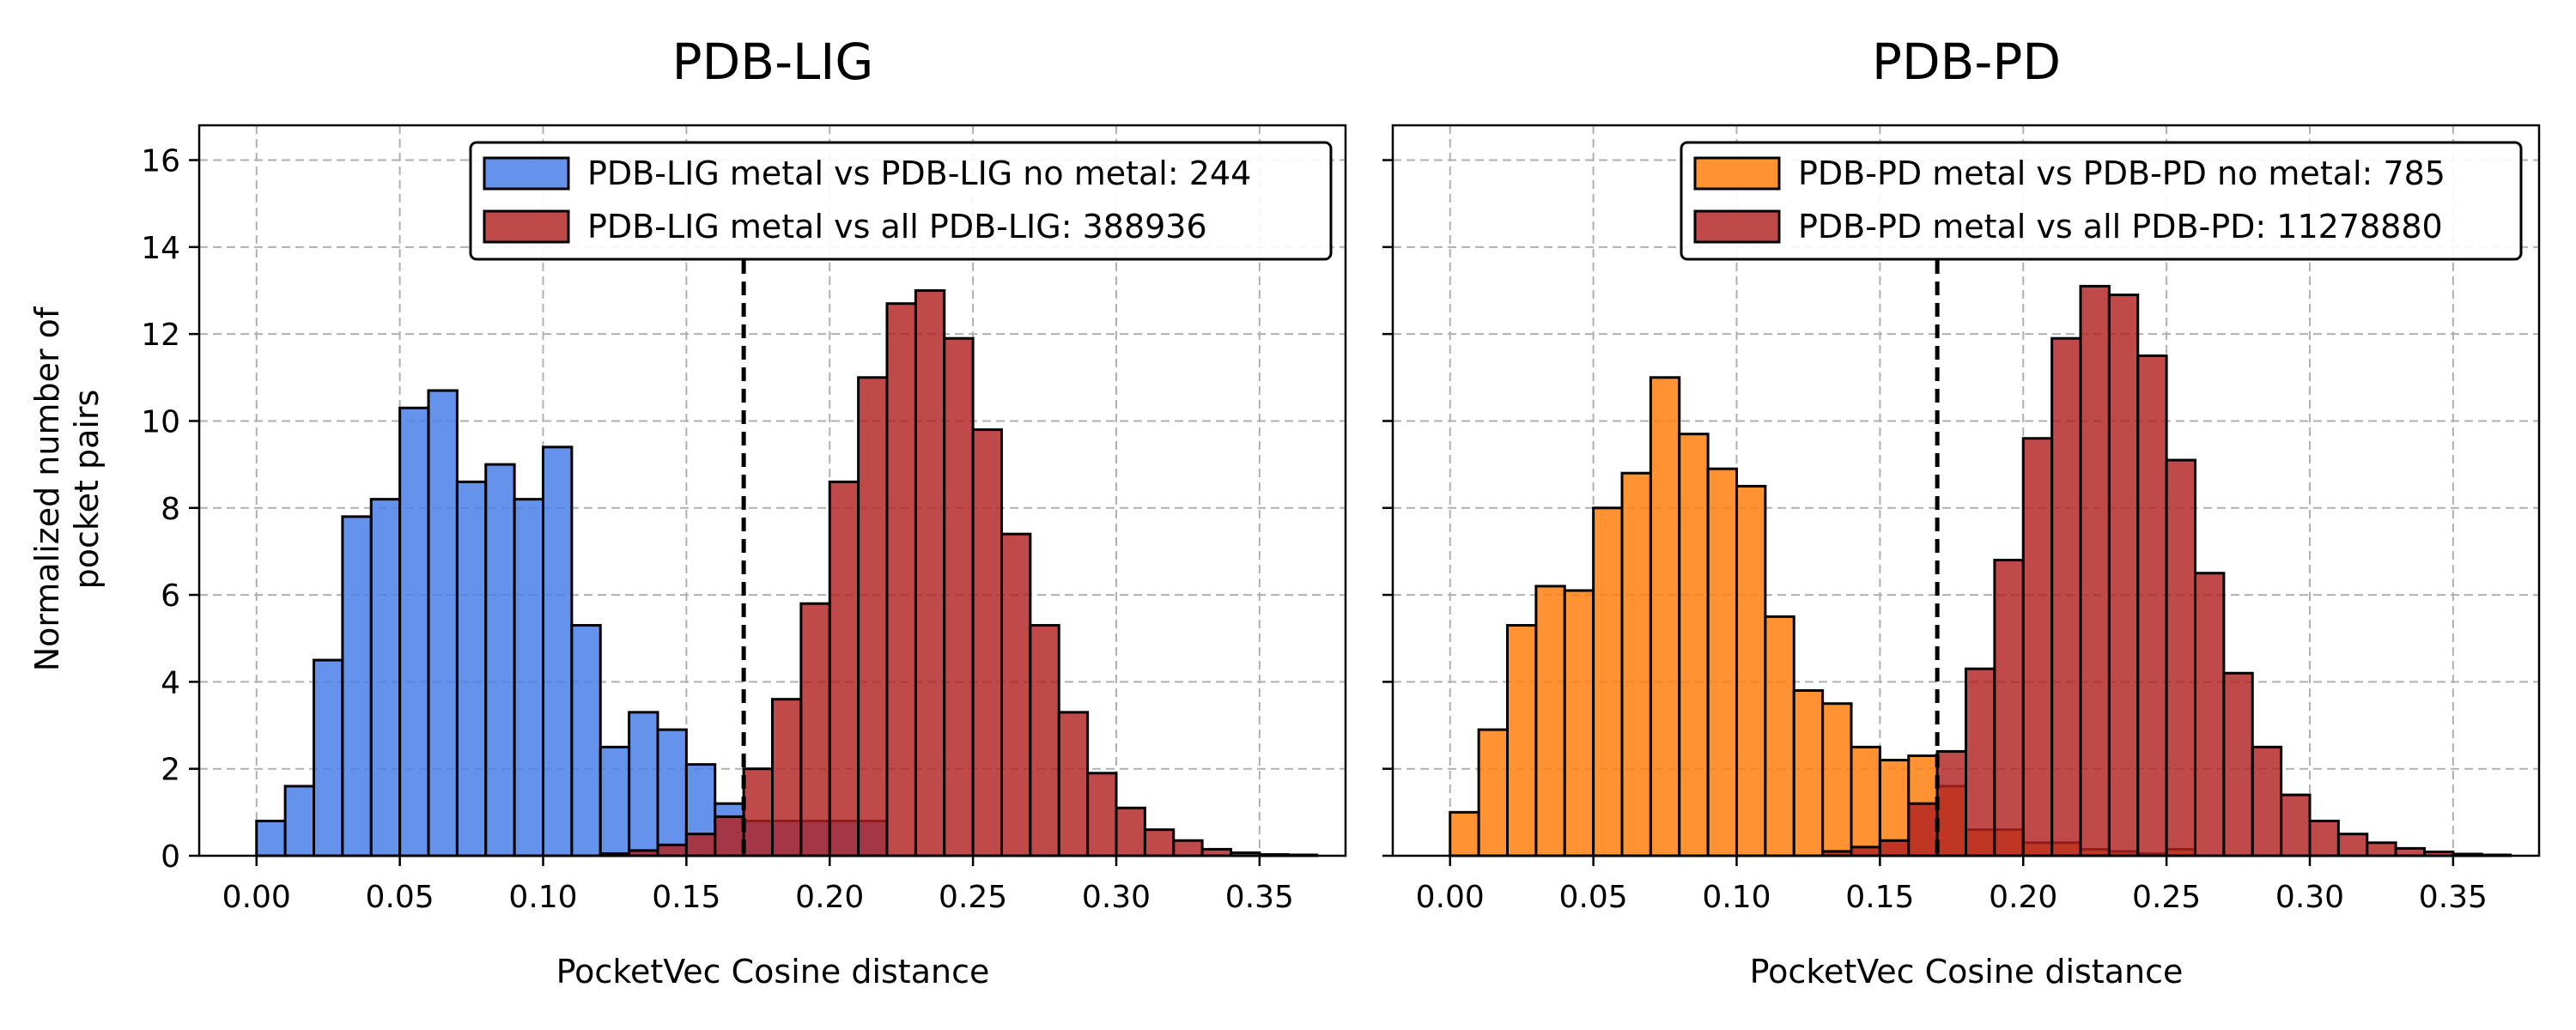 The width and height of the screenshot is (2576, 1030). I want to click on y-tick-label-2: 4, so click(170, 682).